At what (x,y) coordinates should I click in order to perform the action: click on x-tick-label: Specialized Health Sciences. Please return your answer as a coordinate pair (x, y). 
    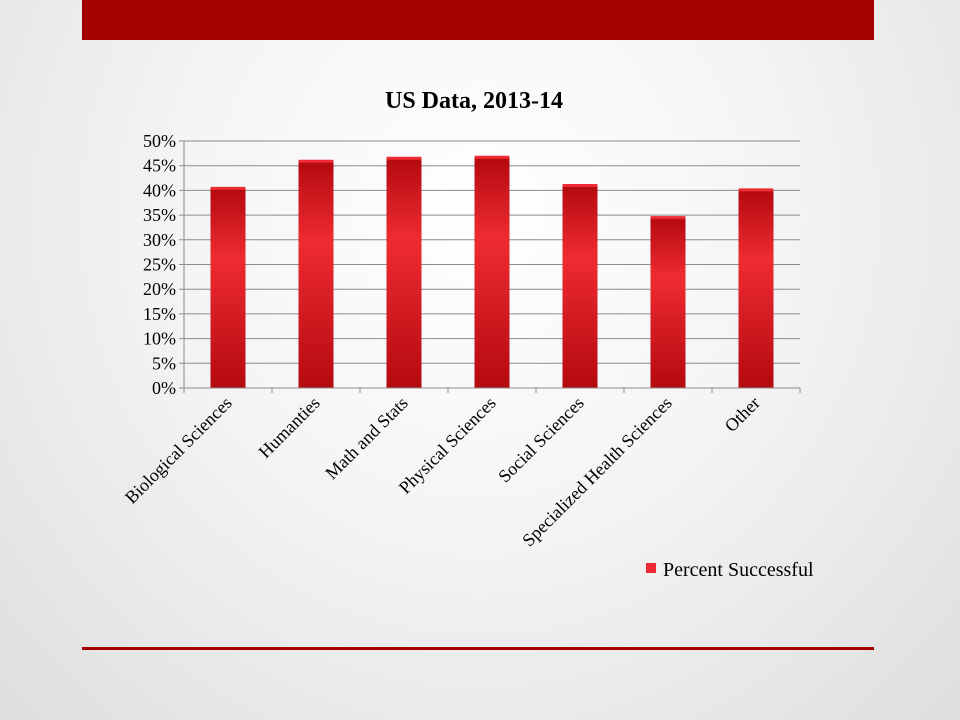
    Looking at the image, I should click on (597, 472).